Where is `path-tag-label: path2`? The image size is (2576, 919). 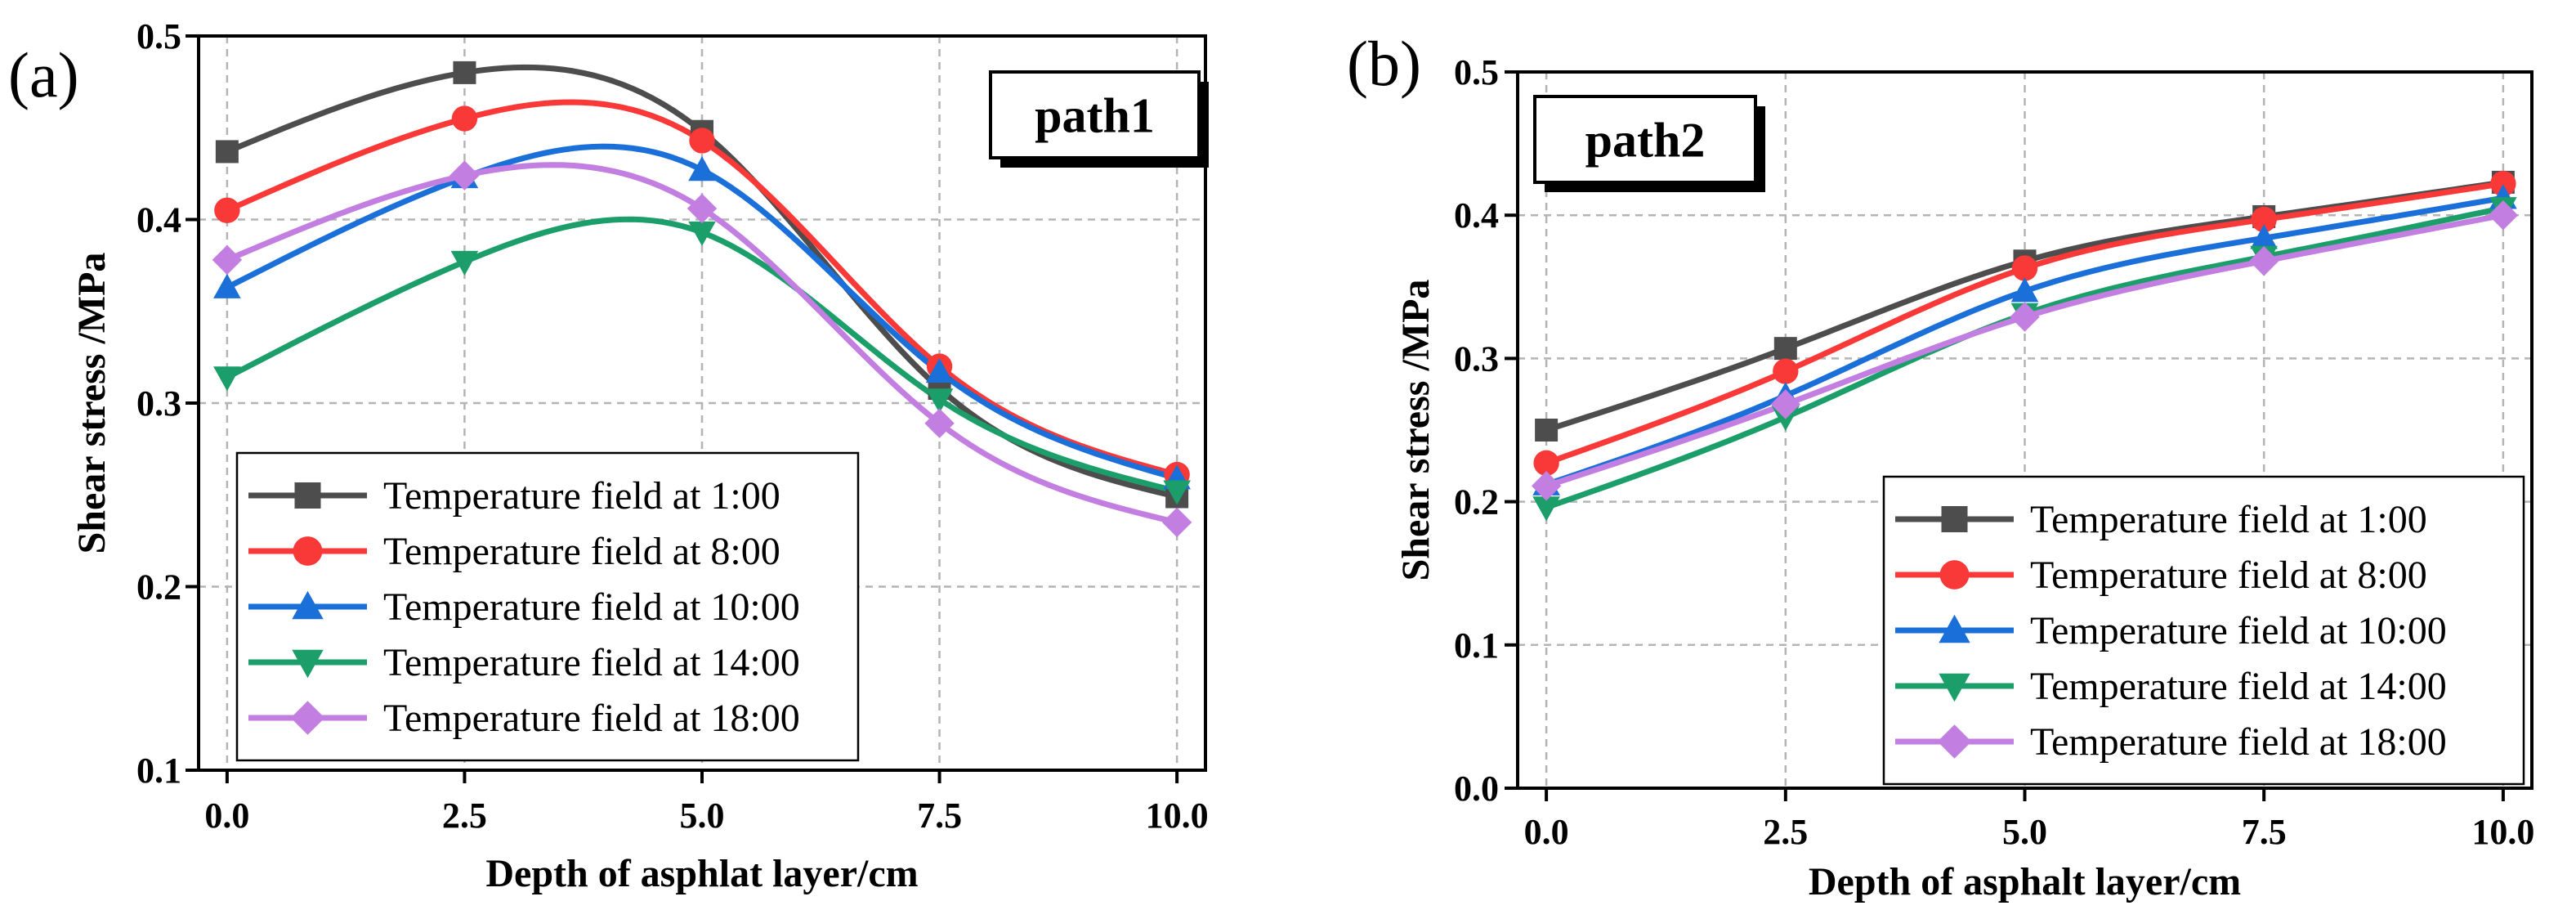
path-tag-label: path2 is located at coordinates (1645, 141).